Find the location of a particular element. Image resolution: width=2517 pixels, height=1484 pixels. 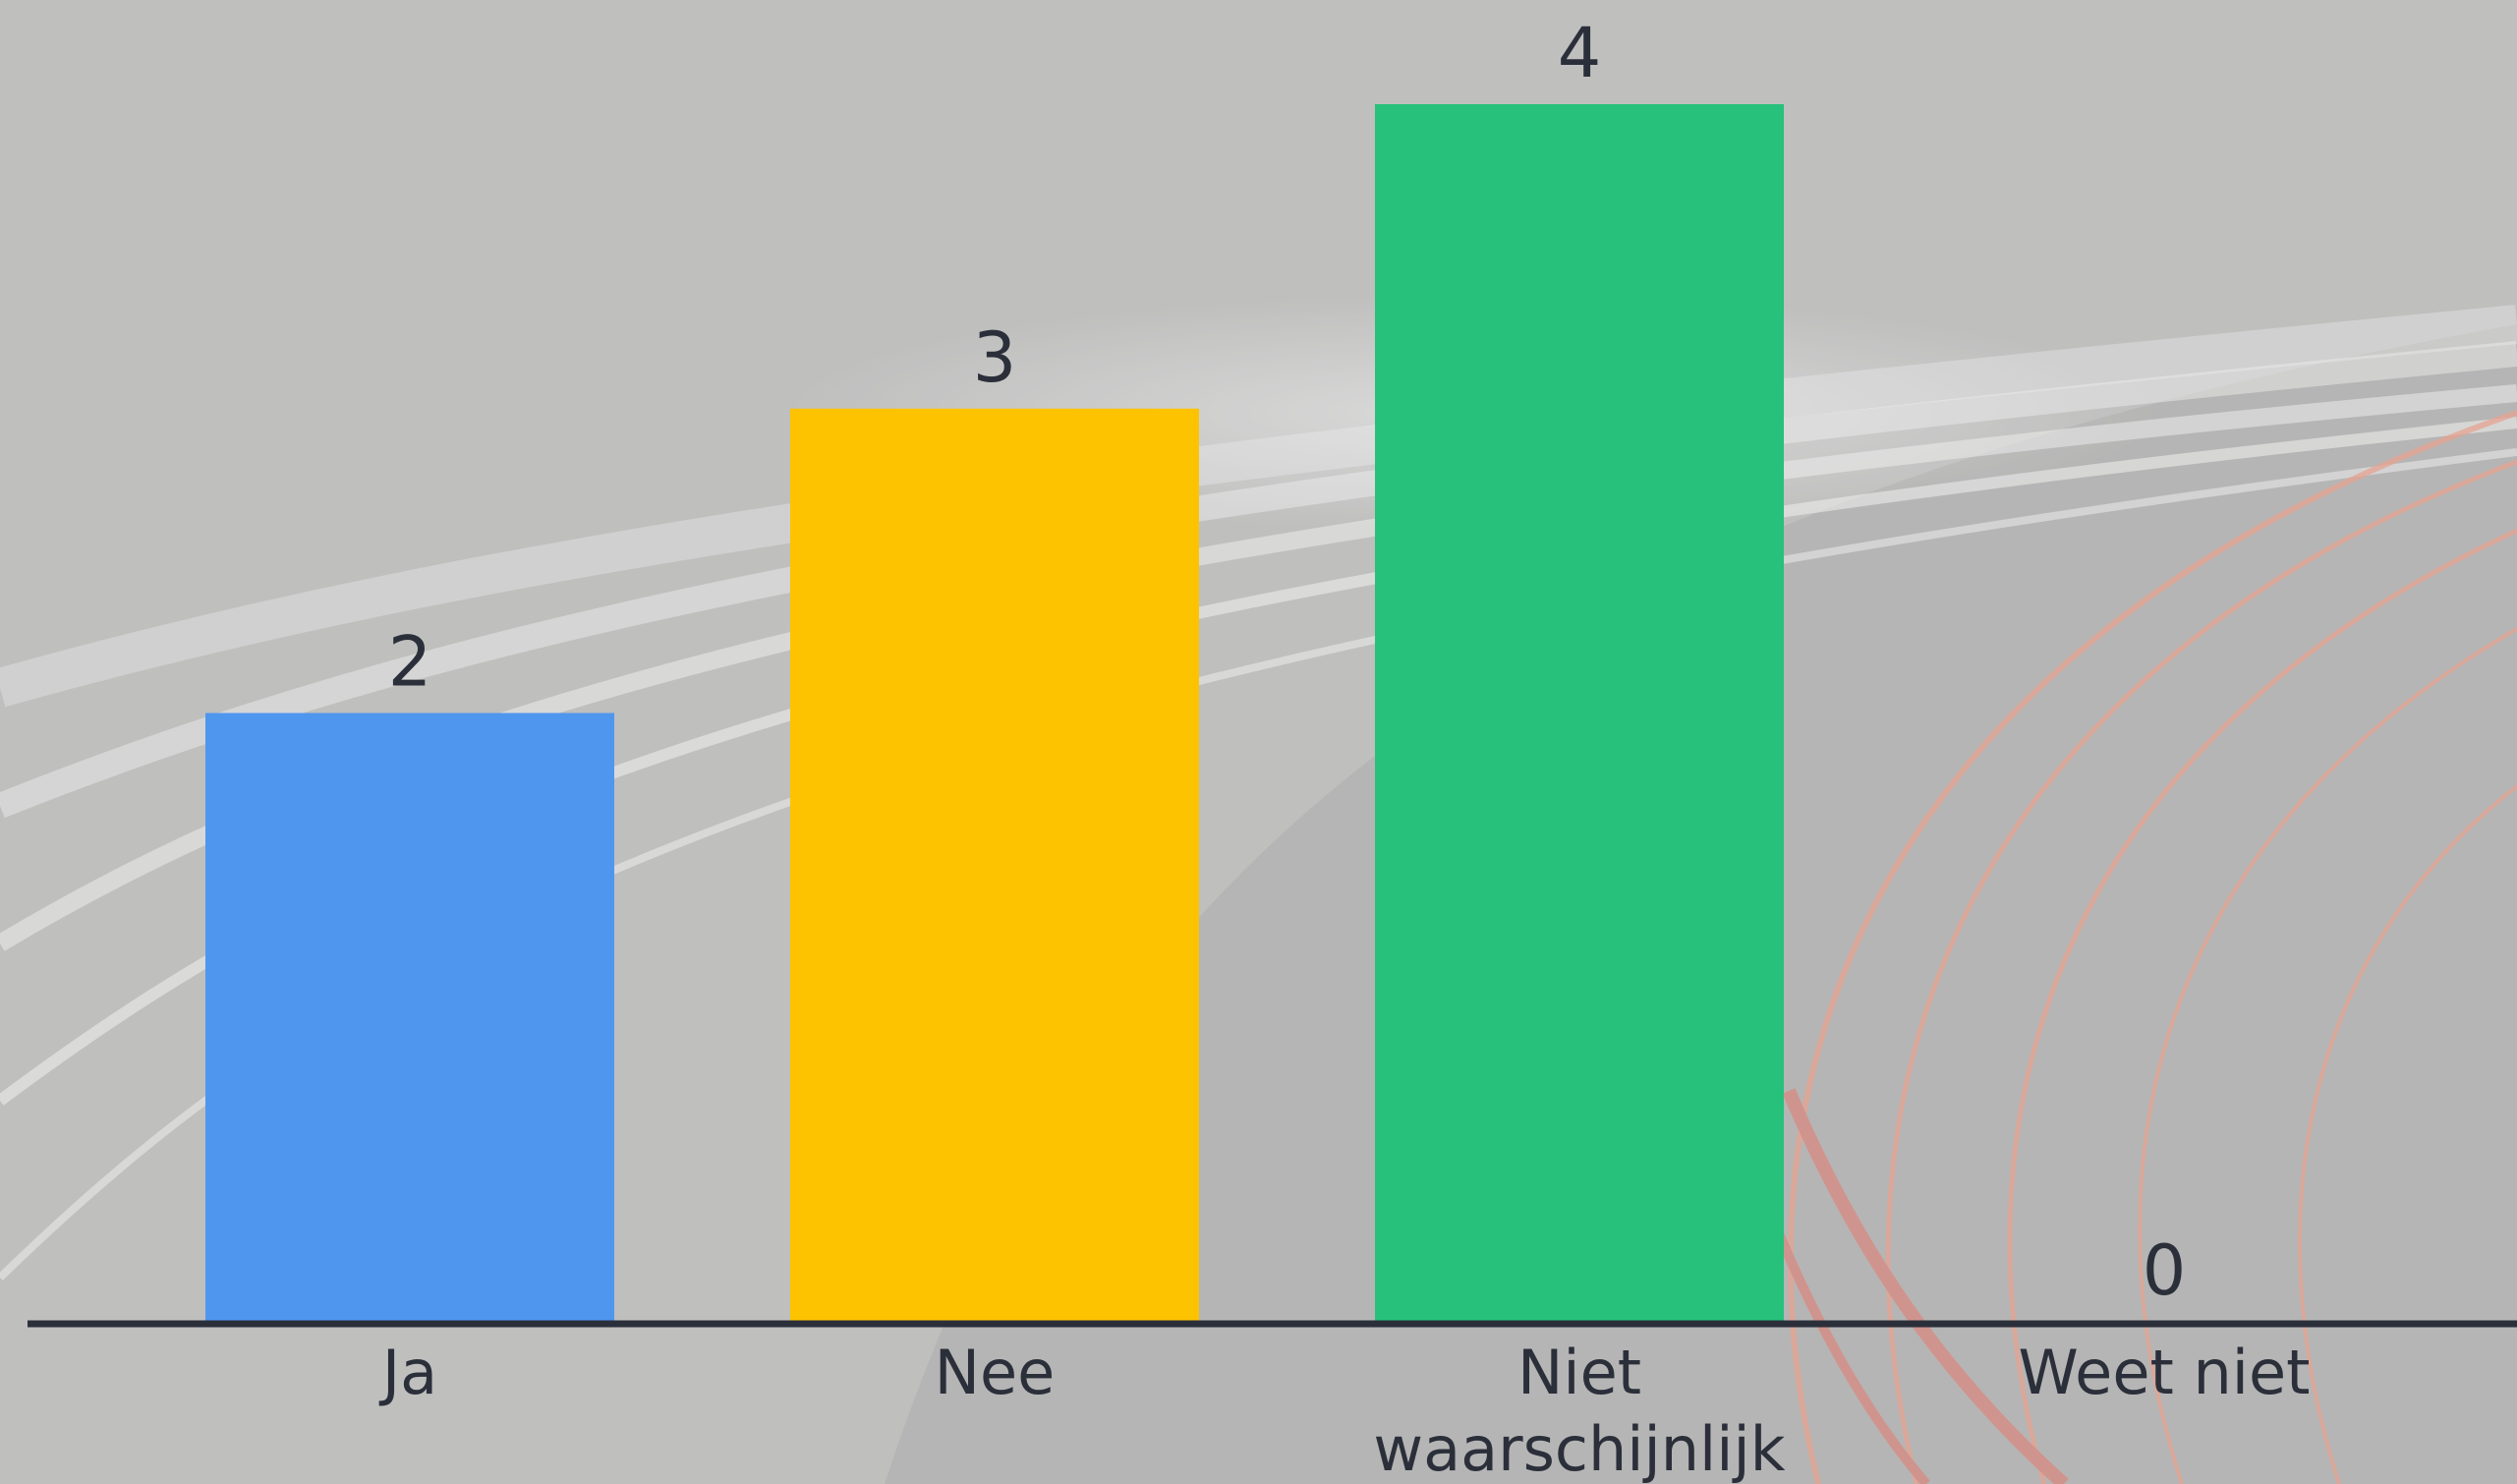

category-label-2-line-1: waarschijnlijk is located at coordinates (1579, 1448).